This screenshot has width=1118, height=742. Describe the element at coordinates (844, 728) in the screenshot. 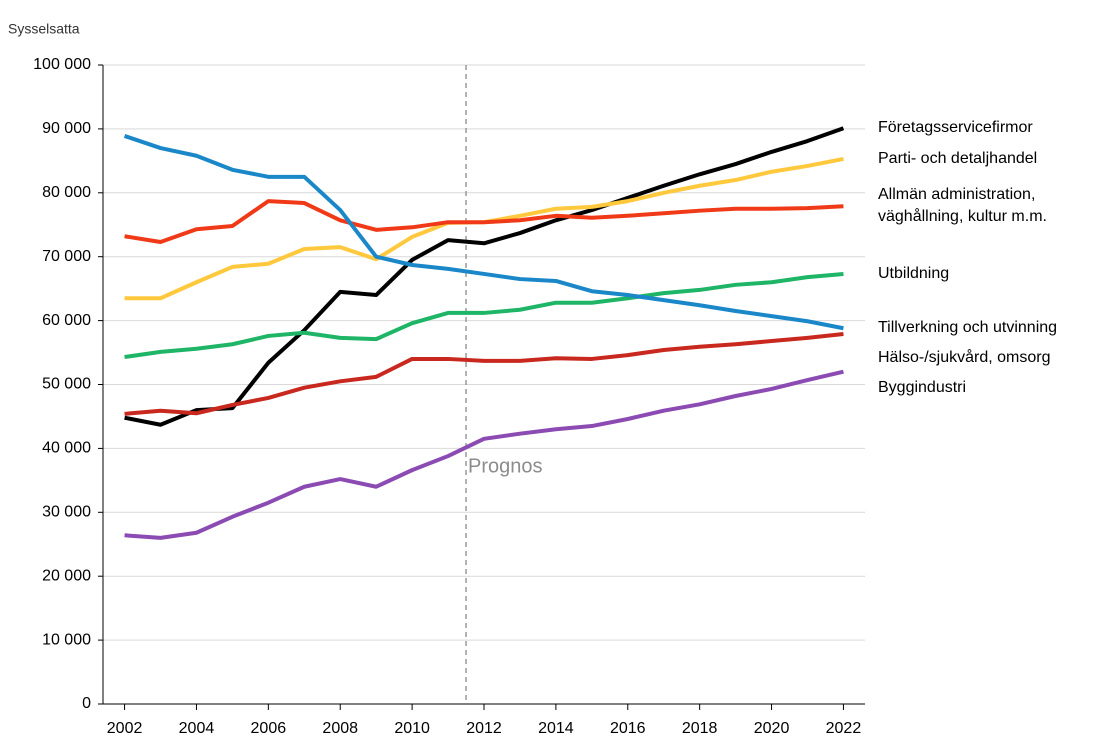

I see `x-tick-label: 2022` at that location.